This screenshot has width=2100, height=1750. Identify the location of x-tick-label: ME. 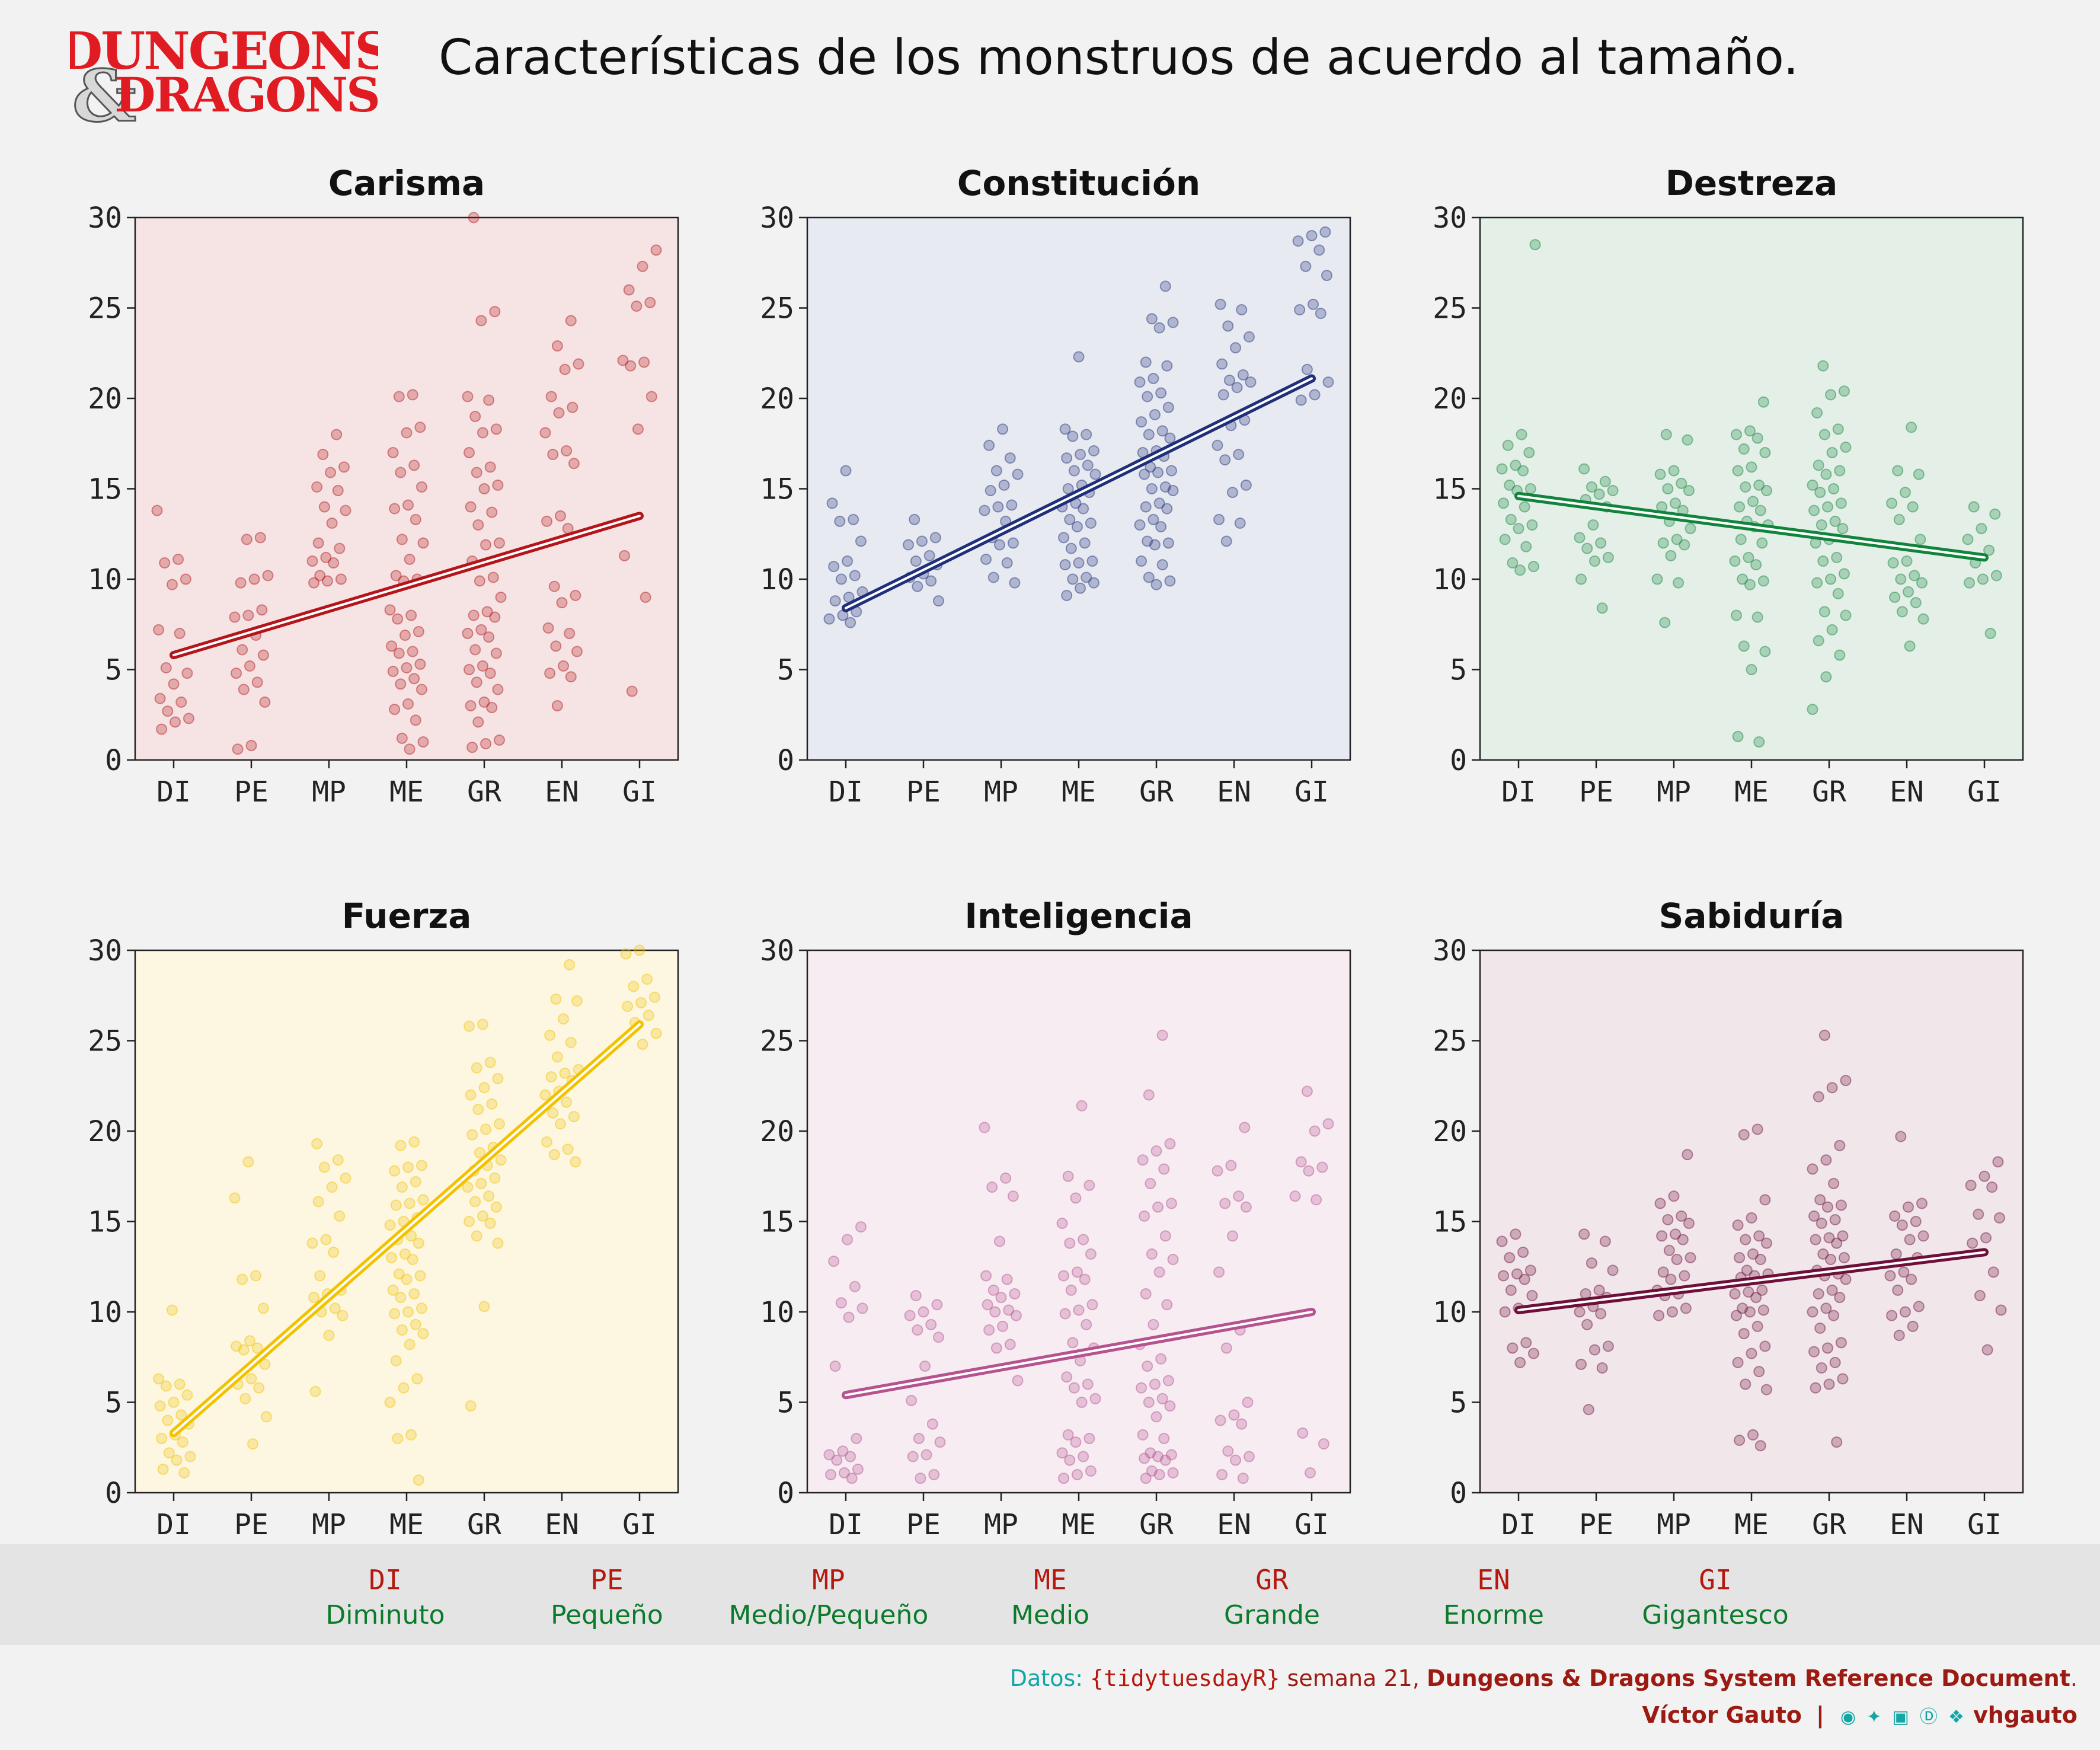
(1079, 792).